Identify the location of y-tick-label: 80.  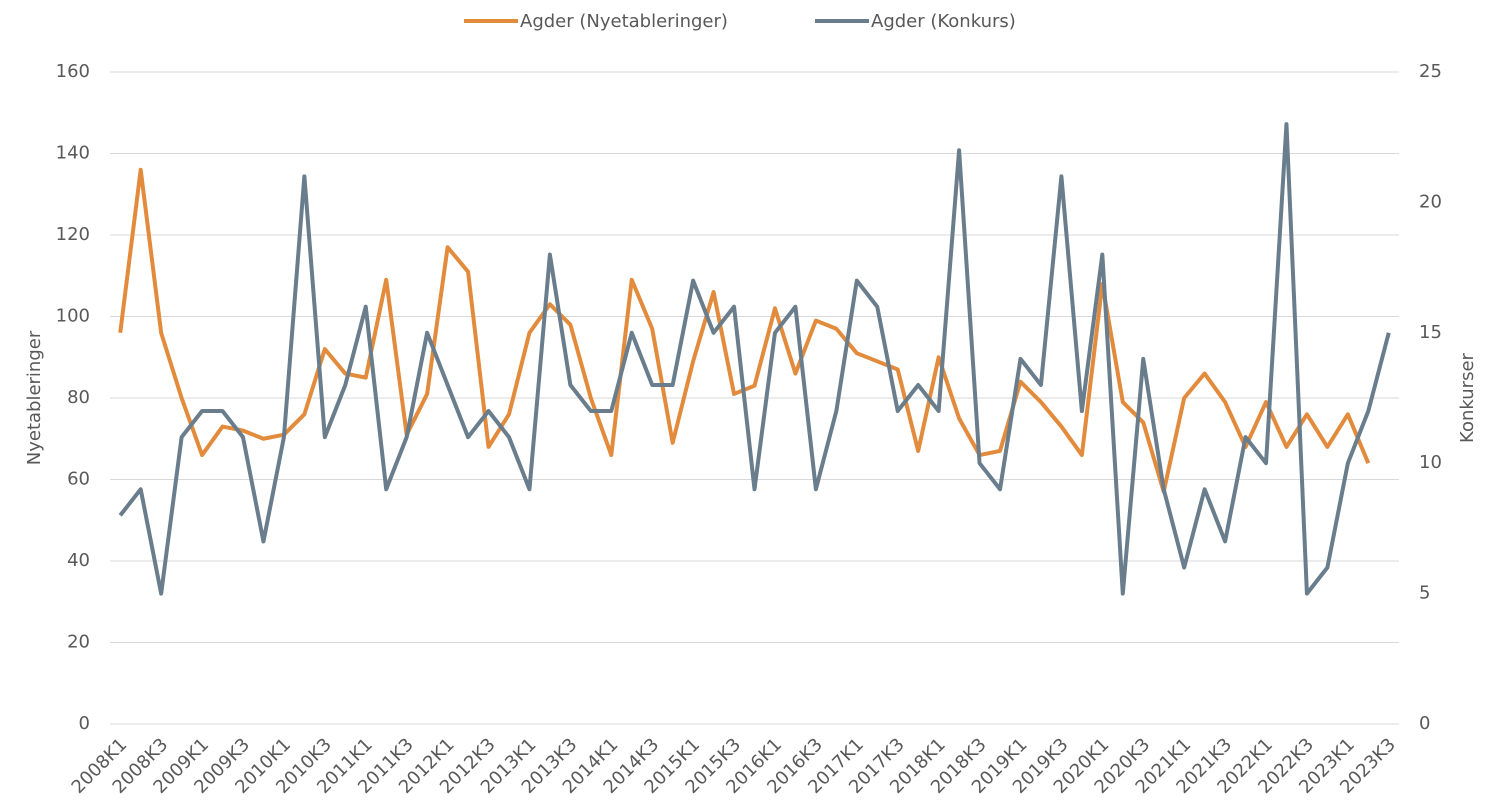
(78, 397).